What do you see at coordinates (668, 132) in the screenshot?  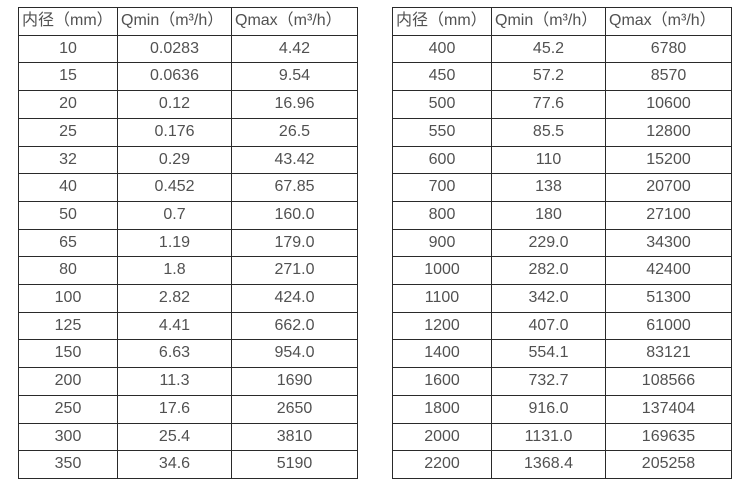 I see `qmax-cell: 12800` at bounding box center [668, 132].